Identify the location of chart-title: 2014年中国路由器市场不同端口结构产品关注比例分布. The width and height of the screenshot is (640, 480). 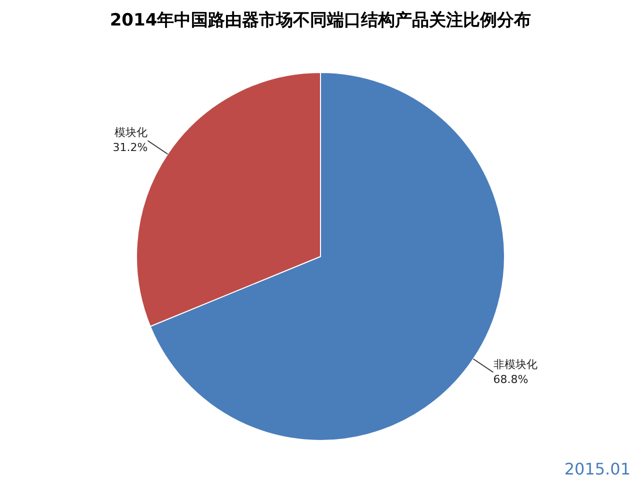
(321, 20).